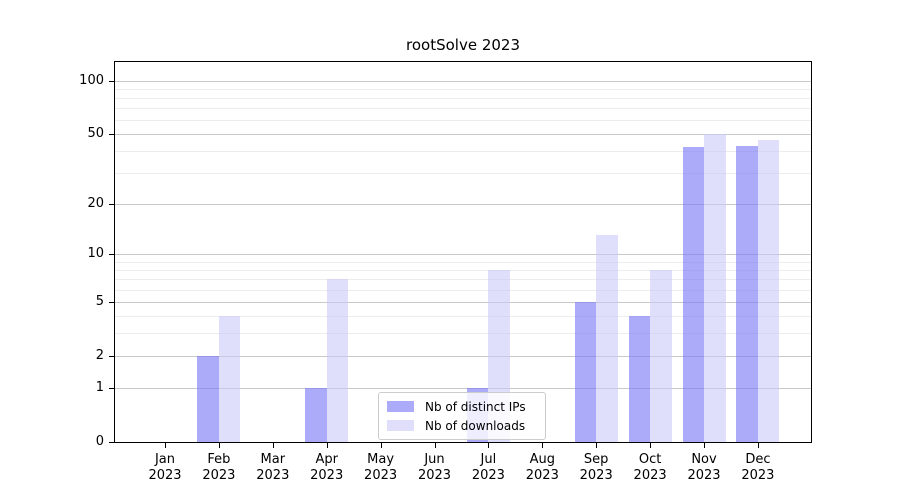  What do you see at coordinates (758, 467) in the screenshot?
I see `x-tick-label: Dec 2023` at bounding box center [758, 467].